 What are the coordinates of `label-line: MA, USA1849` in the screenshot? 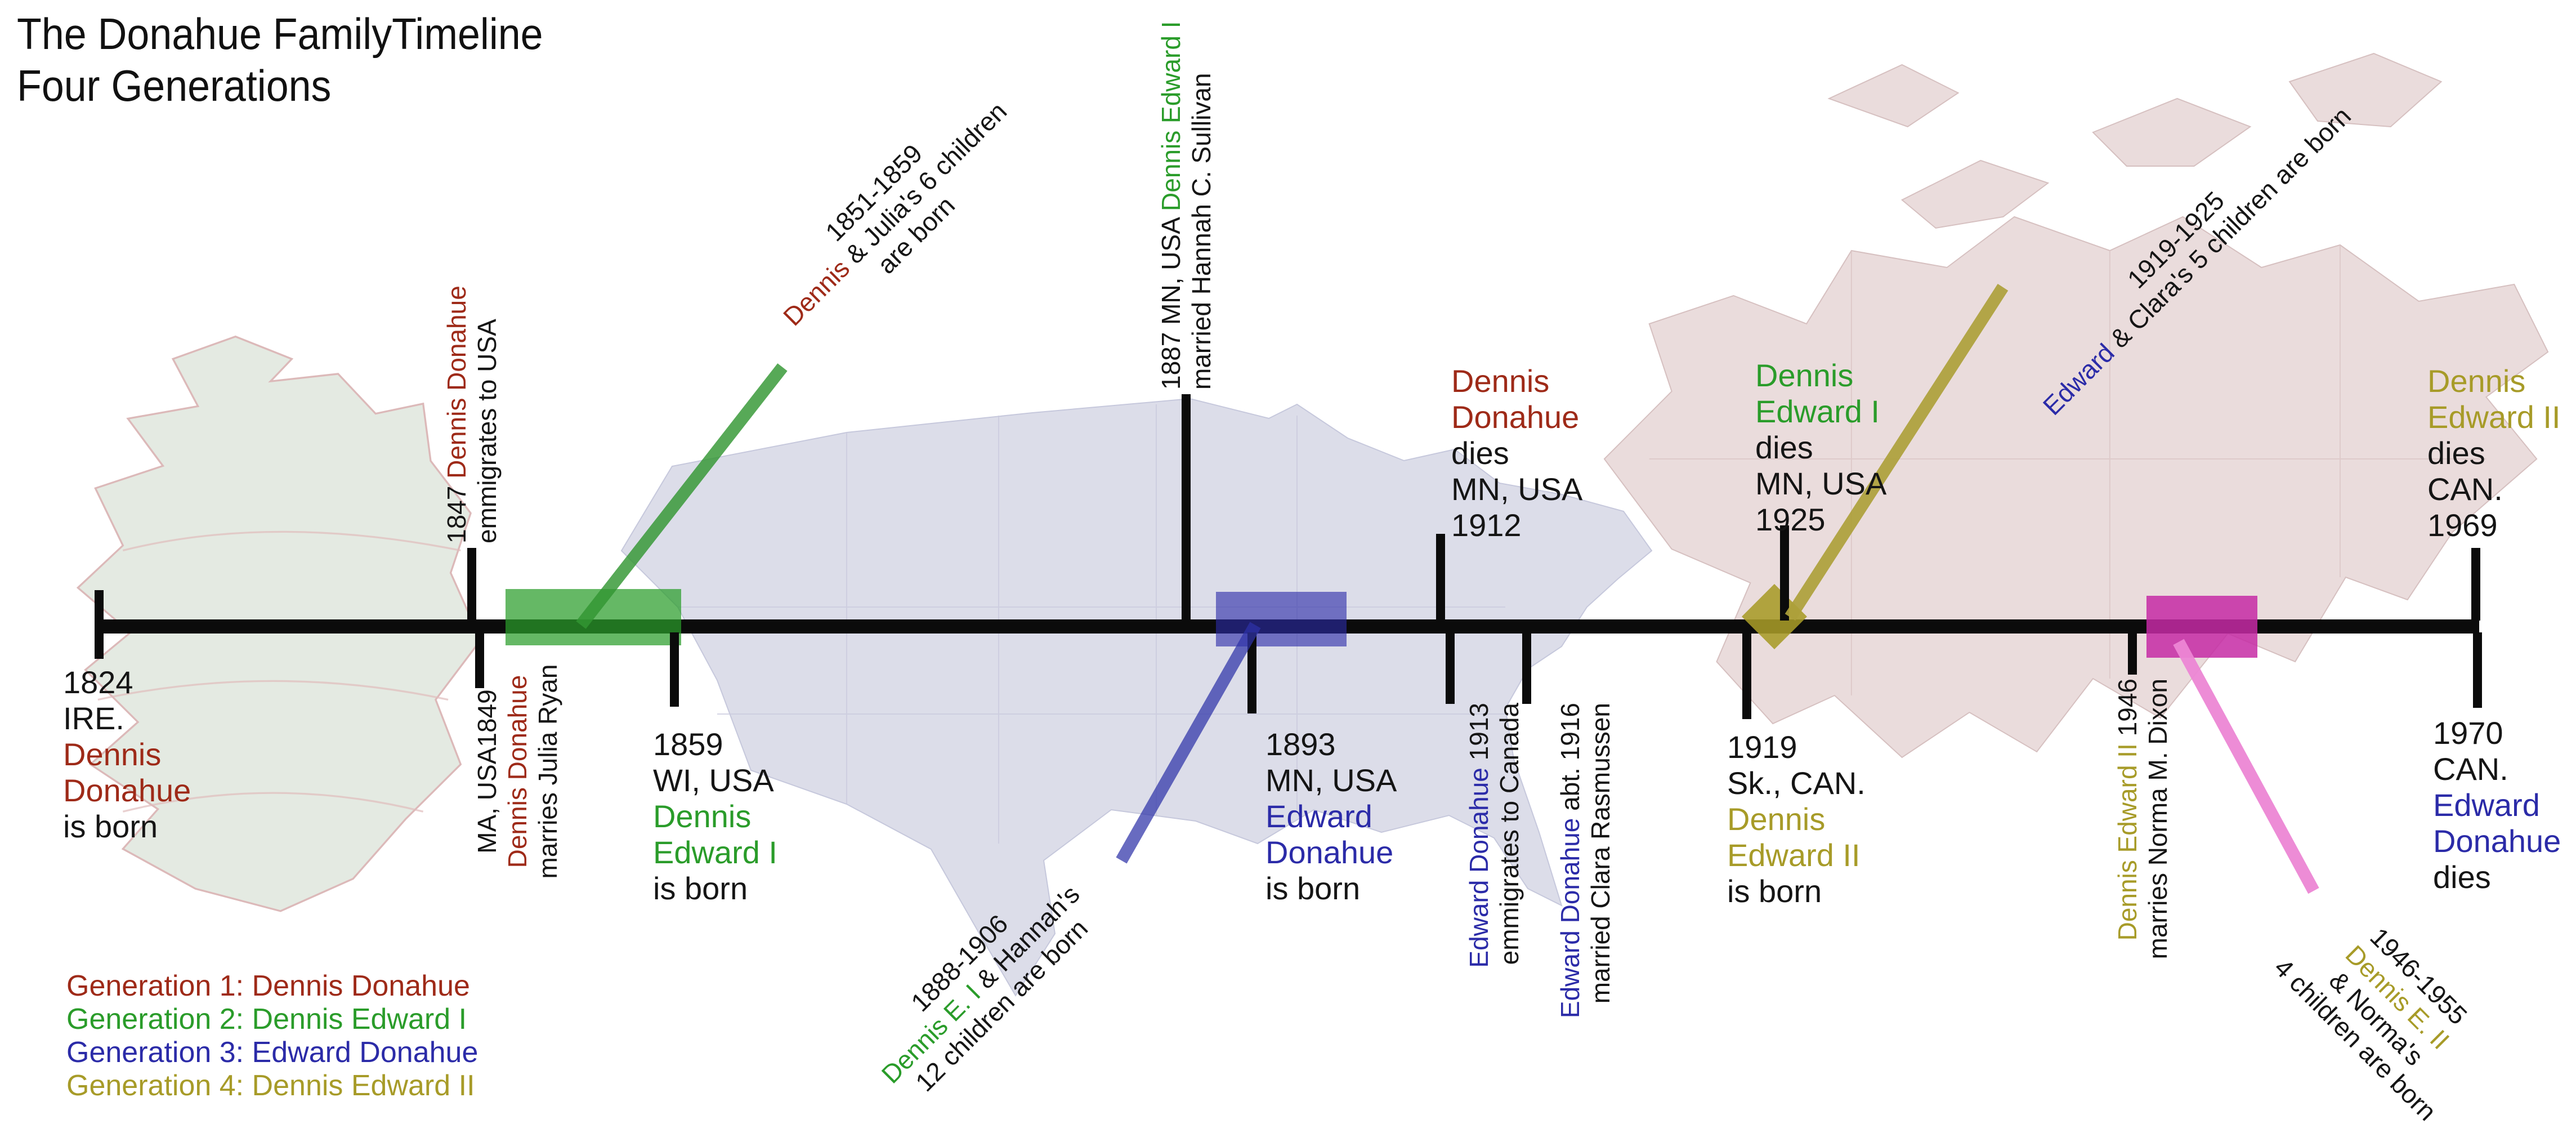 It's located at (487, 771).